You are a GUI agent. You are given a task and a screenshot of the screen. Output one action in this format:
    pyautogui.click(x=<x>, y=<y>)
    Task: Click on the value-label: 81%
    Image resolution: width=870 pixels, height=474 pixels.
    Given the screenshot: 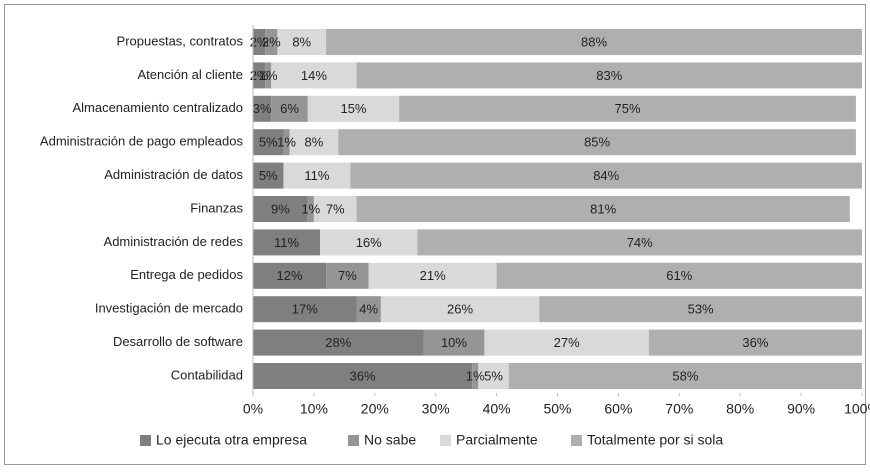 What is the action you would take?
    pyautogui.click(x=603, y=208)
    